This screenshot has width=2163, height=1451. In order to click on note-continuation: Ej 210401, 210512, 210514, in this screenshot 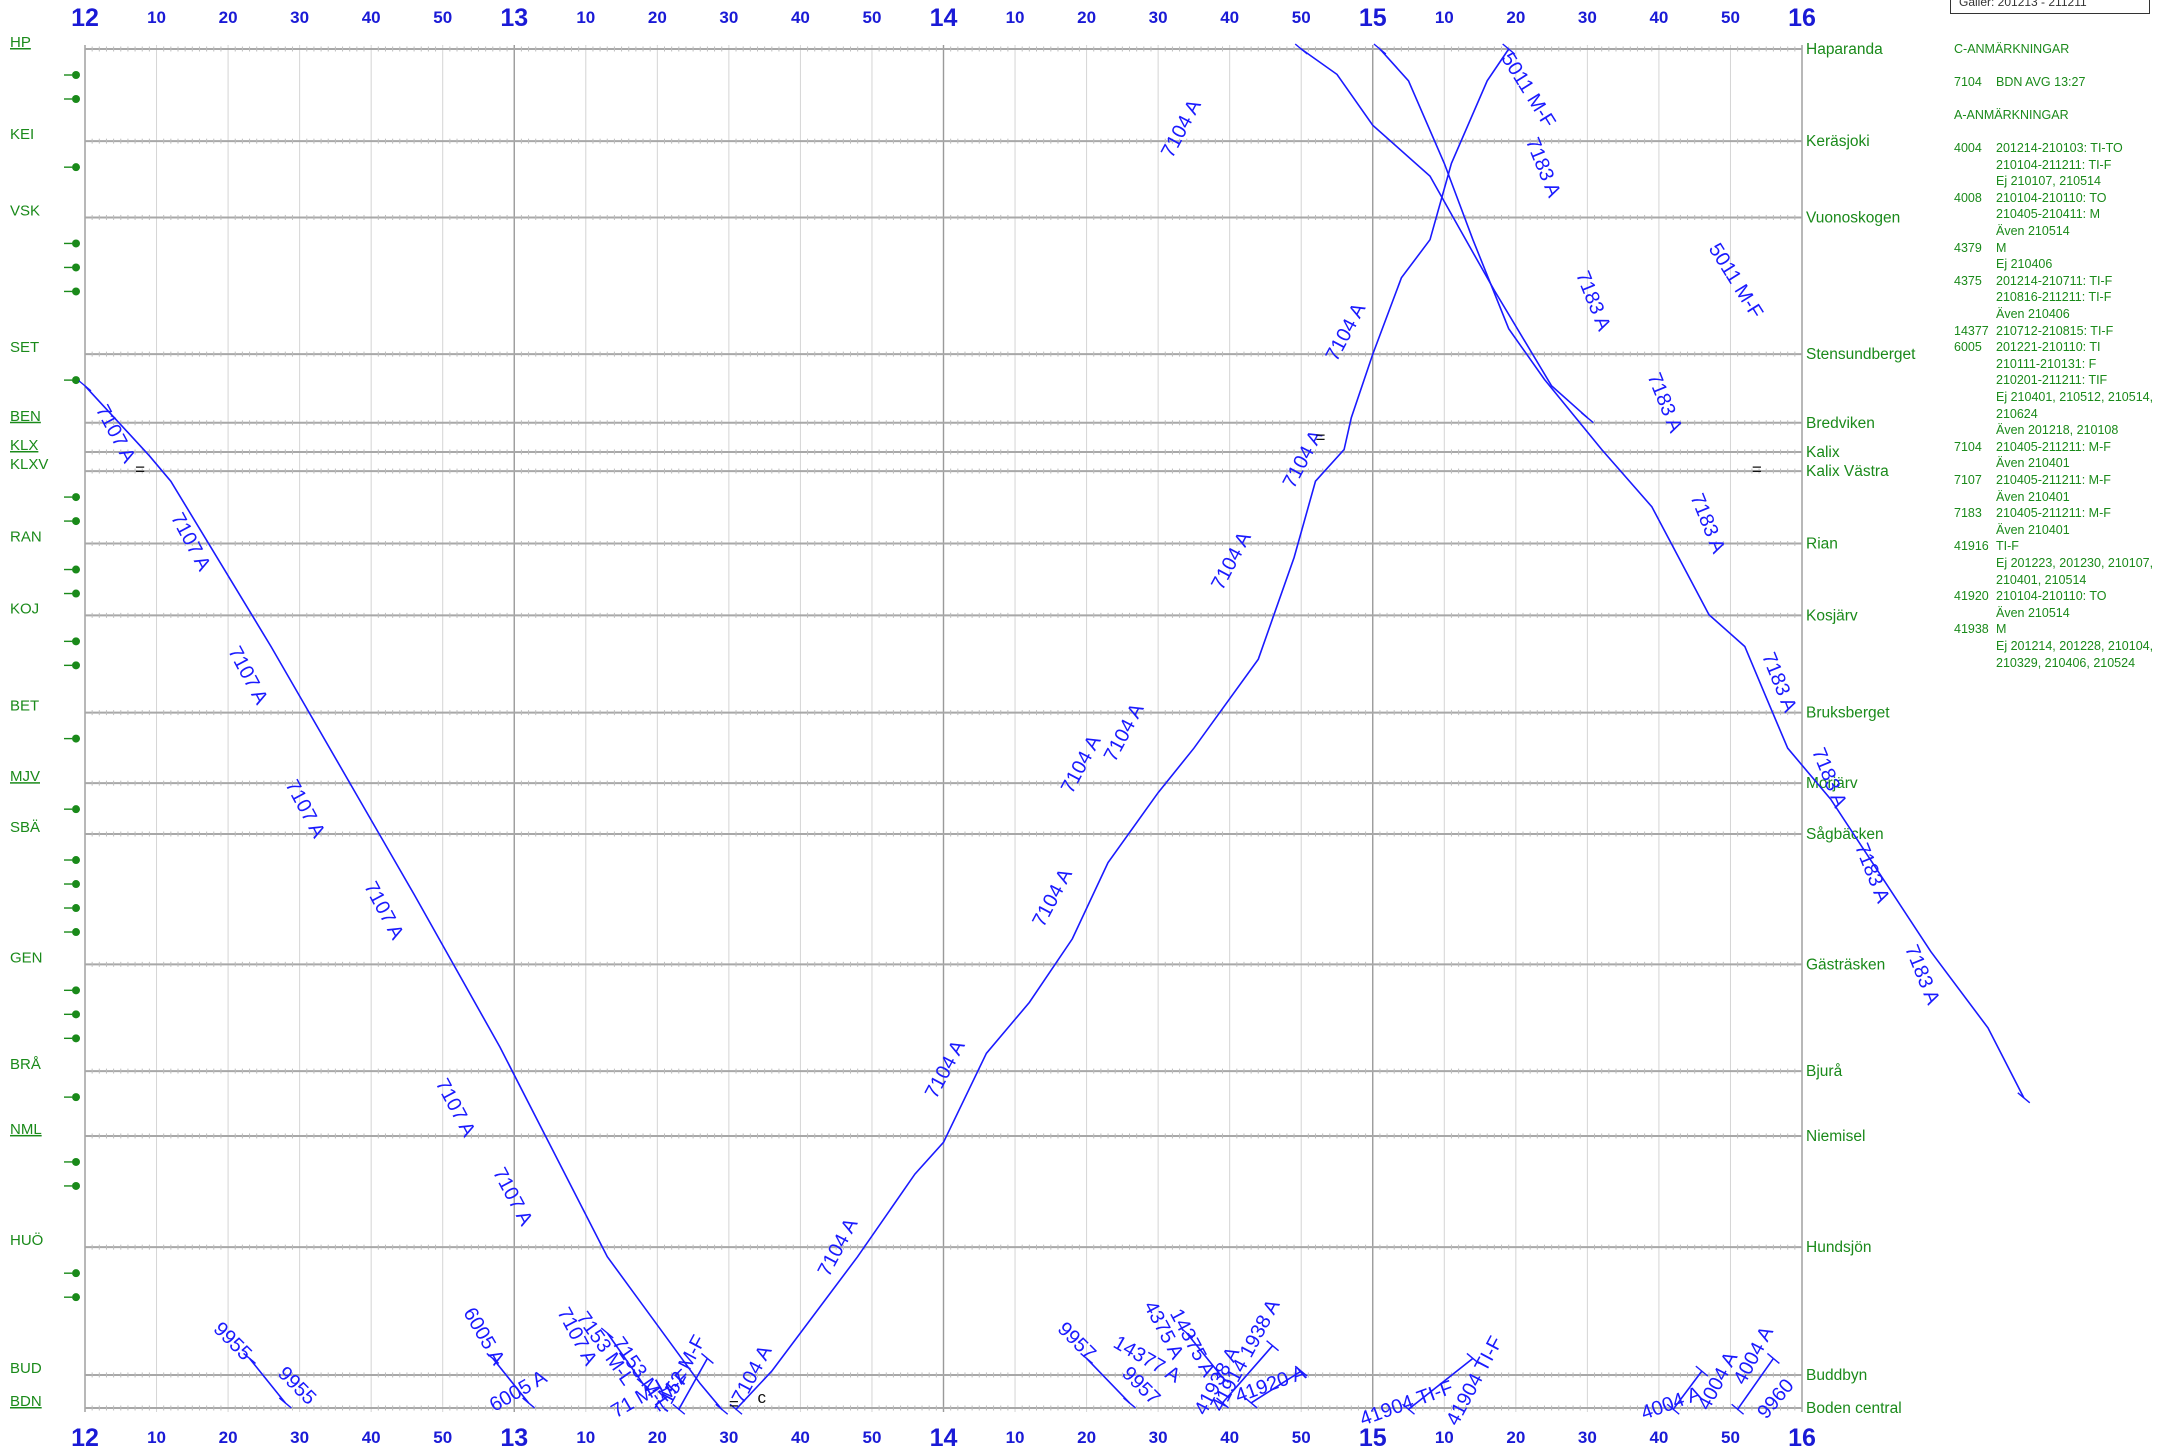, I will do `click(2074, 397)`.